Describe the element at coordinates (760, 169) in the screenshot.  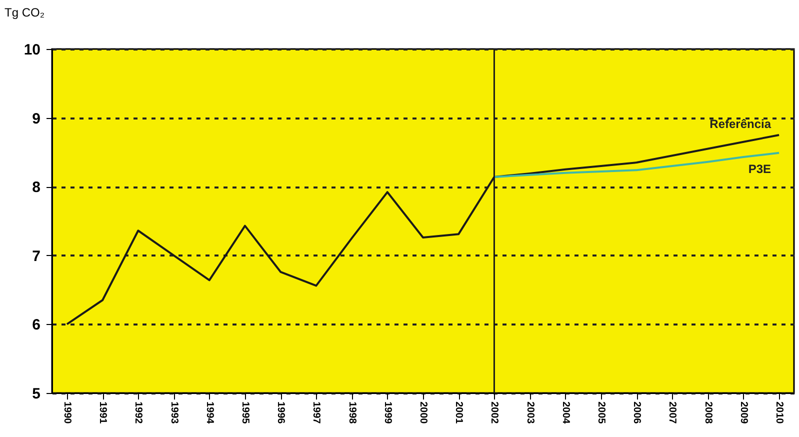
I see `series-label: P3E` at that location.